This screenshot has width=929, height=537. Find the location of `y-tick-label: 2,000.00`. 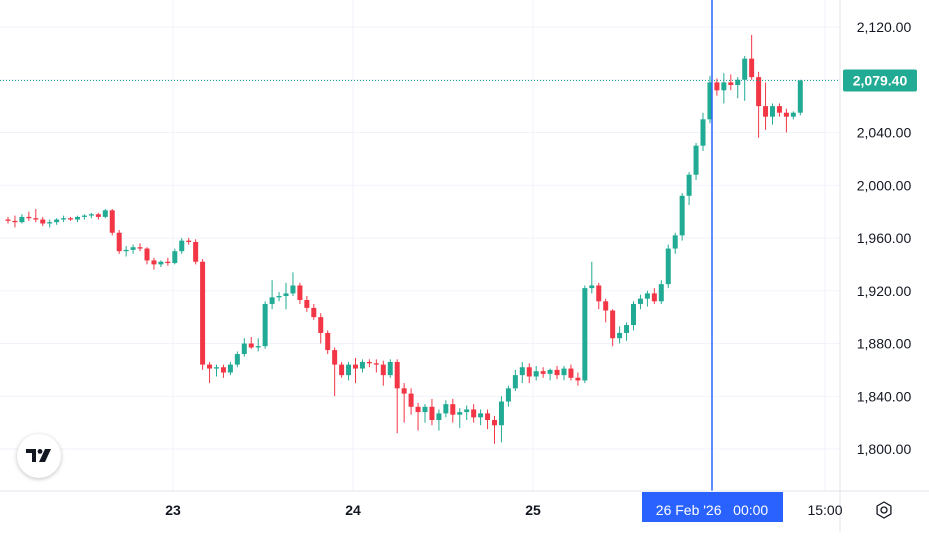

y-tick-label: 2,000.00 is located at coordinates (884, 185).